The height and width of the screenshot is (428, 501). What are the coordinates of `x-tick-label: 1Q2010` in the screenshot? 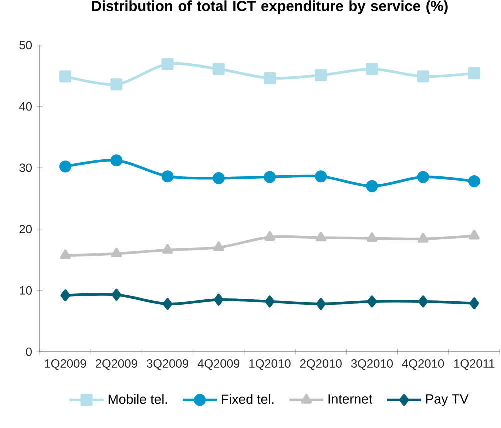 It's located at (270, 365).